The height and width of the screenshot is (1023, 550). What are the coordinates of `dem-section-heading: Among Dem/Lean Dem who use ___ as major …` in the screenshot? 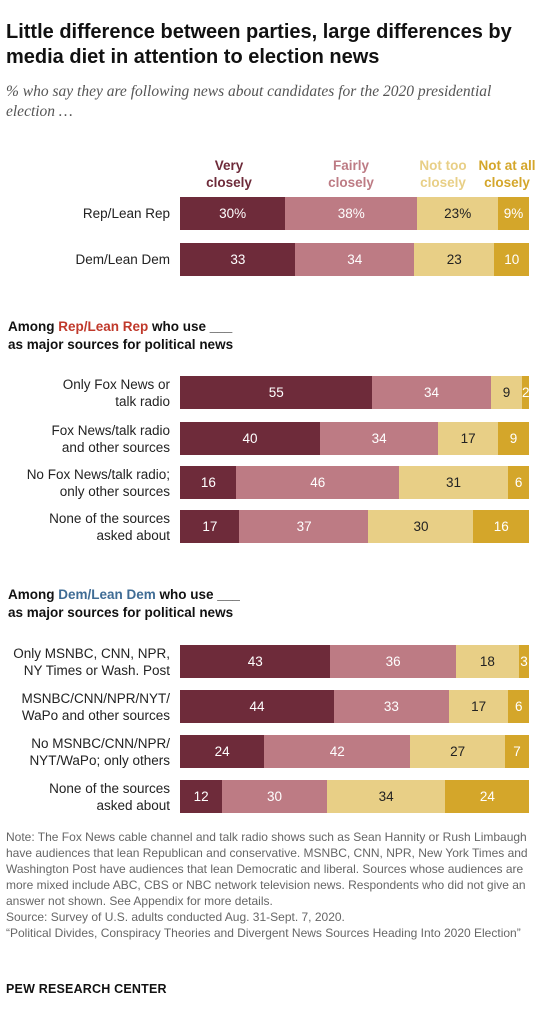 It's located at (124, 604).